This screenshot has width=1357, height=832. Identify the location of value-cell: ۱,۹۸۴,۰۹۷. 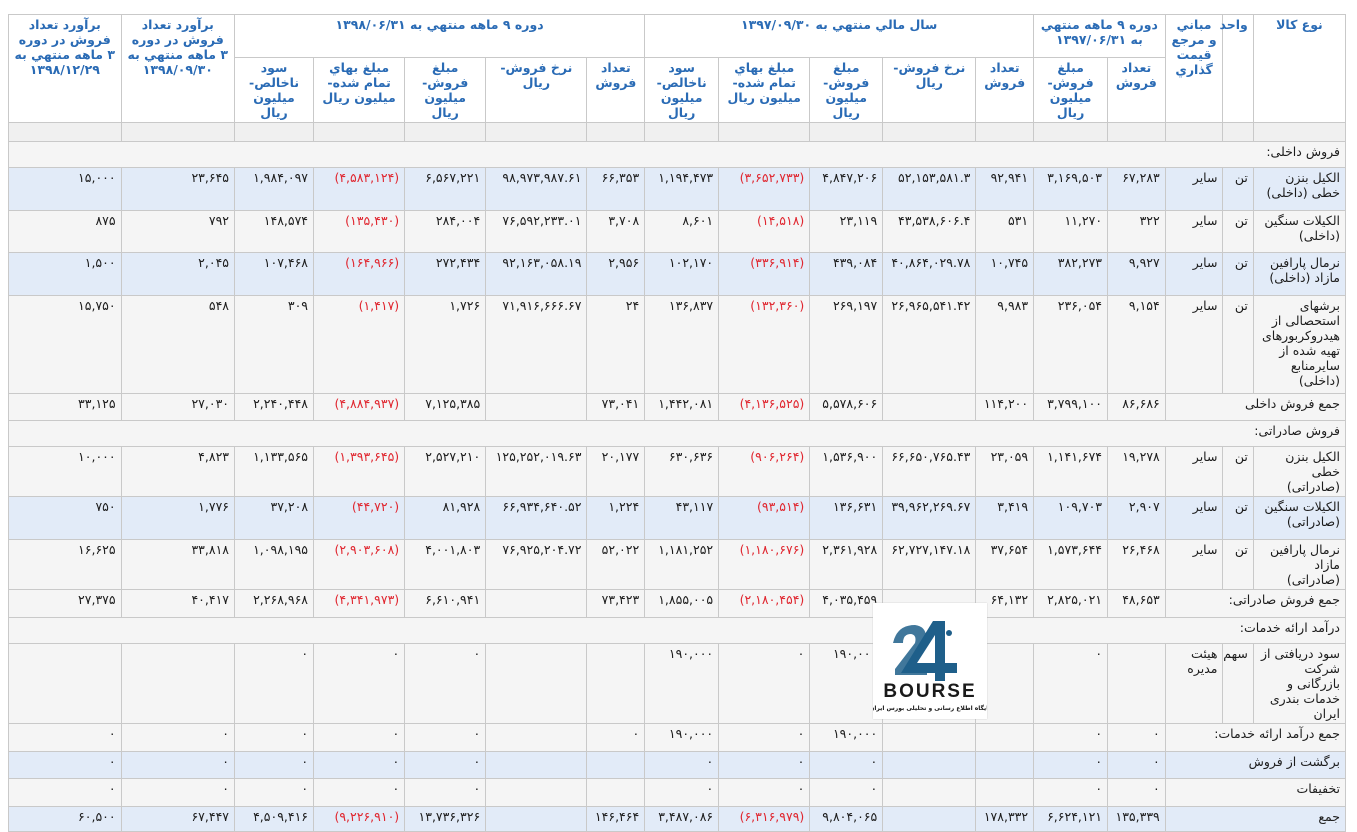
(274, 189).